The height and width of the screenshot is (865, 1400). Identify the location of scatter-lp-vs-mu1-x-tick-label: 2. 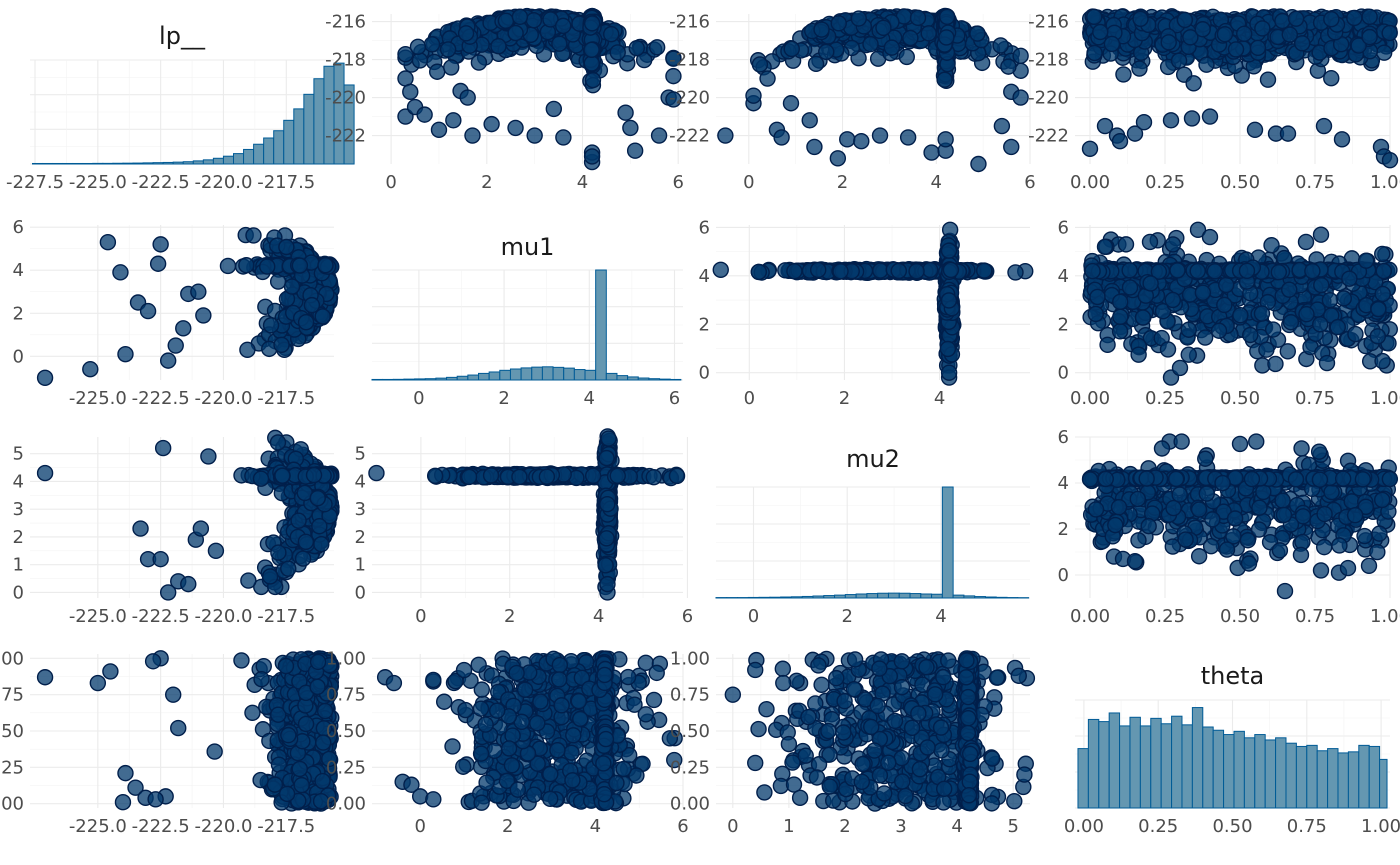
(486, 182).